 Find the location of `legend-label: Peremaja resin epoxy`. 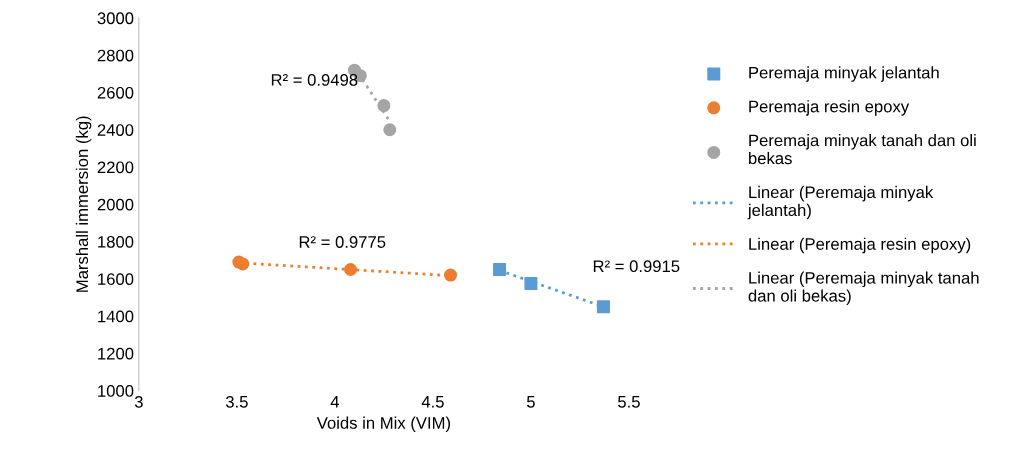

legend-label: Peremaja resin epoxy is located at coordinates (829, 108).